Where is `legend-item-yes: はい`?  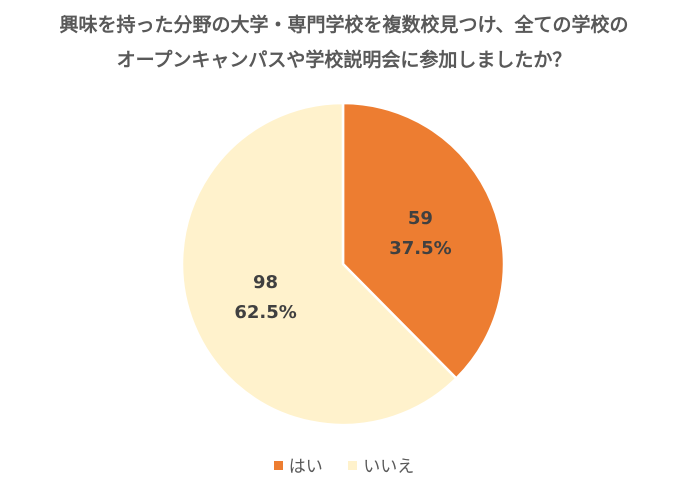
legend-item-yes: はい is located at coordinates (298, 464).